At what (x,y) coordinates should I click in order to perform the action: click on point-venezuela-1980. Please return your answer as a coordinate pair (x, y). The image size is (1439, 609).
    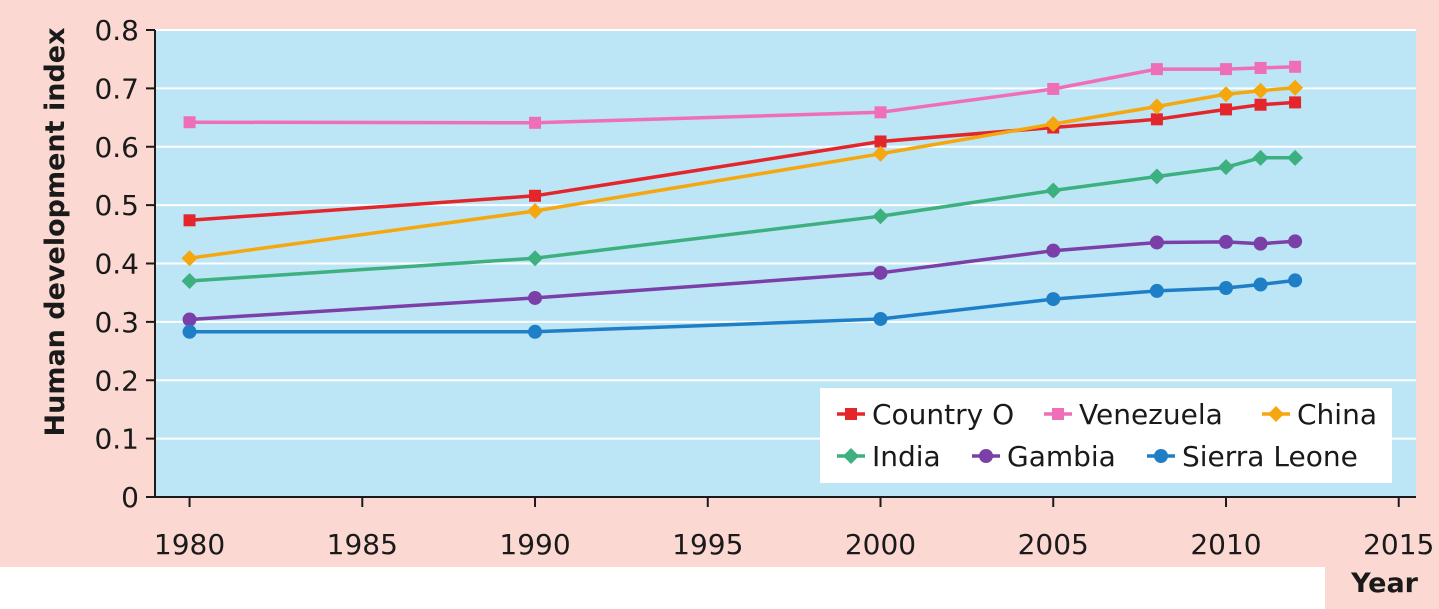
    Looking at the image, I should click on (189, 122).